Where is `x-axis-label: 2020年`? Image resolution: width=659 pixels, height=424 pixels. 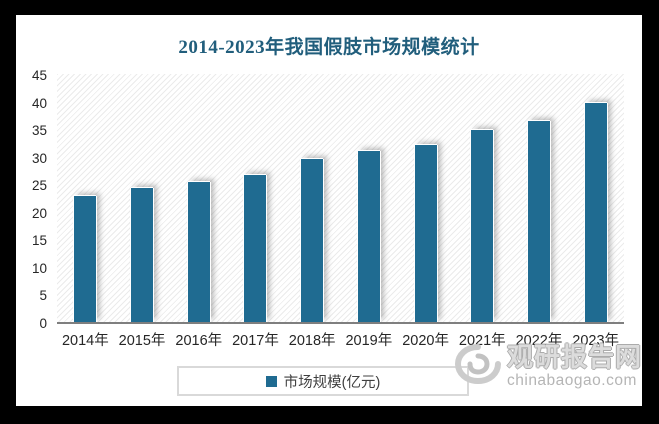 x-axis-label: 2020年 is located at coordinates (425, 341).